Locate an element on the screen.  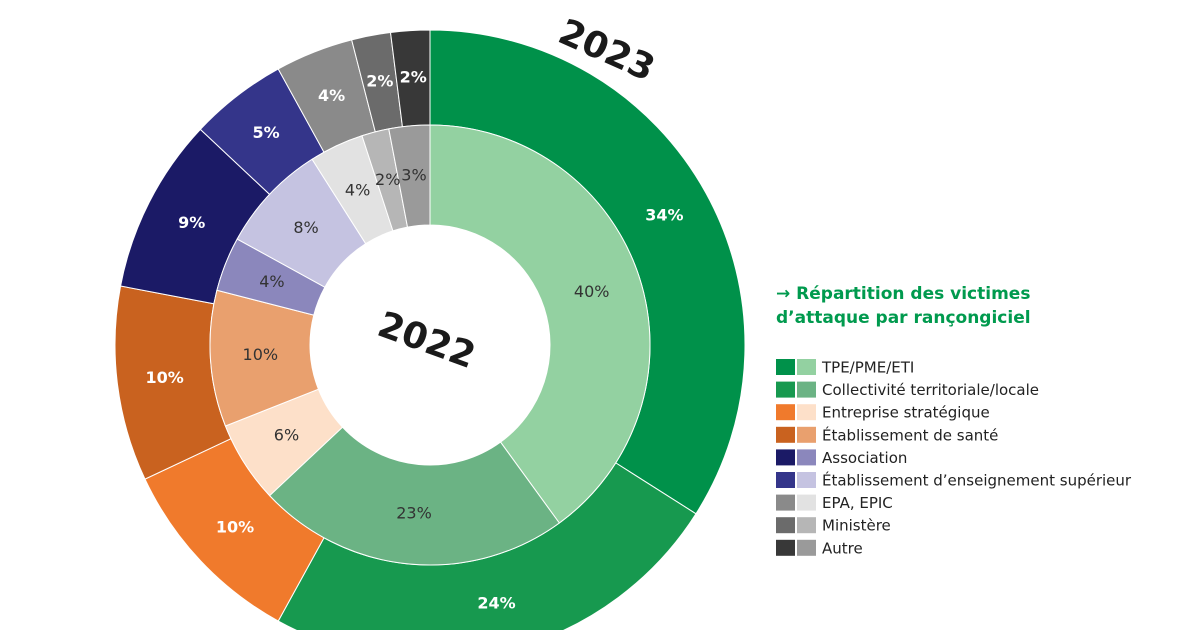
value-label: 40% is located at coordinates (592, 291).